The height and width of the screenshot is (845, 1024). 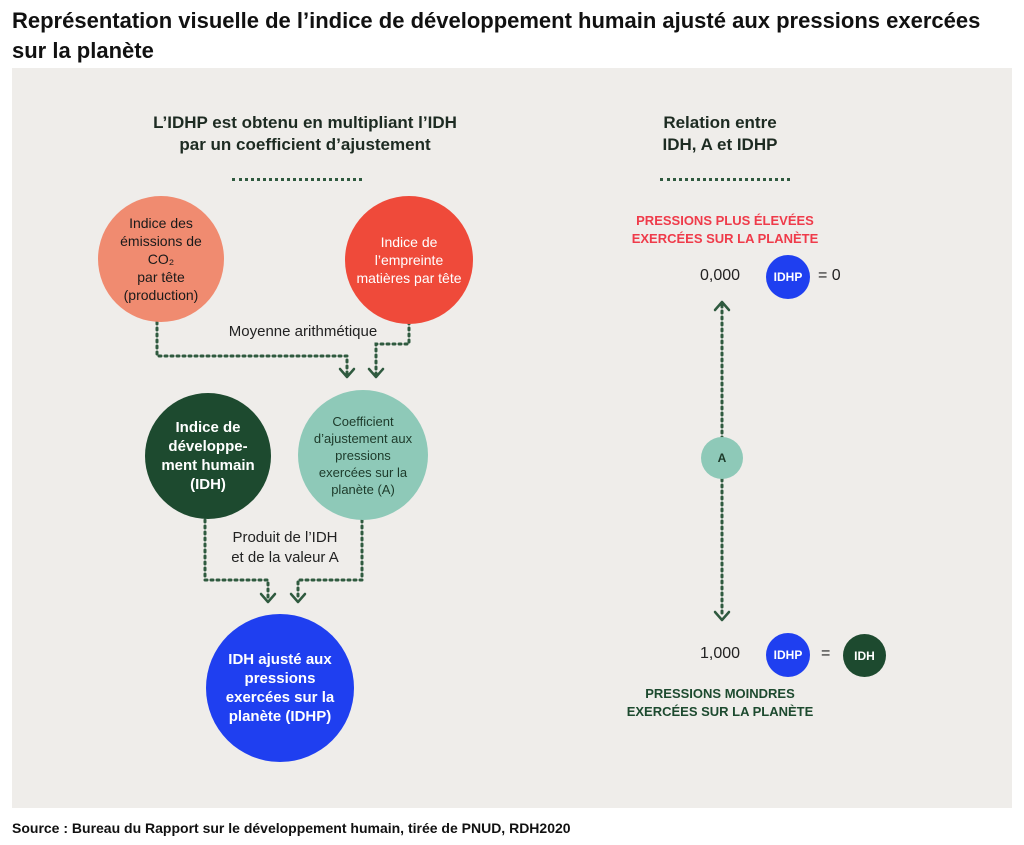 What do you see at coordinates (303, 331) in the screenshot?
I see `mean-label: Moyenne arithmétique` at bounding box center [303, 331].